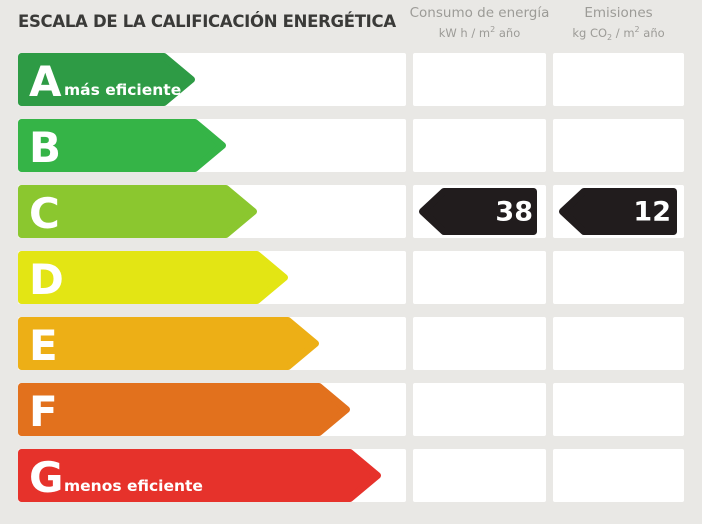 The height and width of the screenshot is (524, 702). What do you see at coordinates (351, 211) in the screenshot?
I see `rating-row-c: C 38 12` at bounding box center [351, 211].